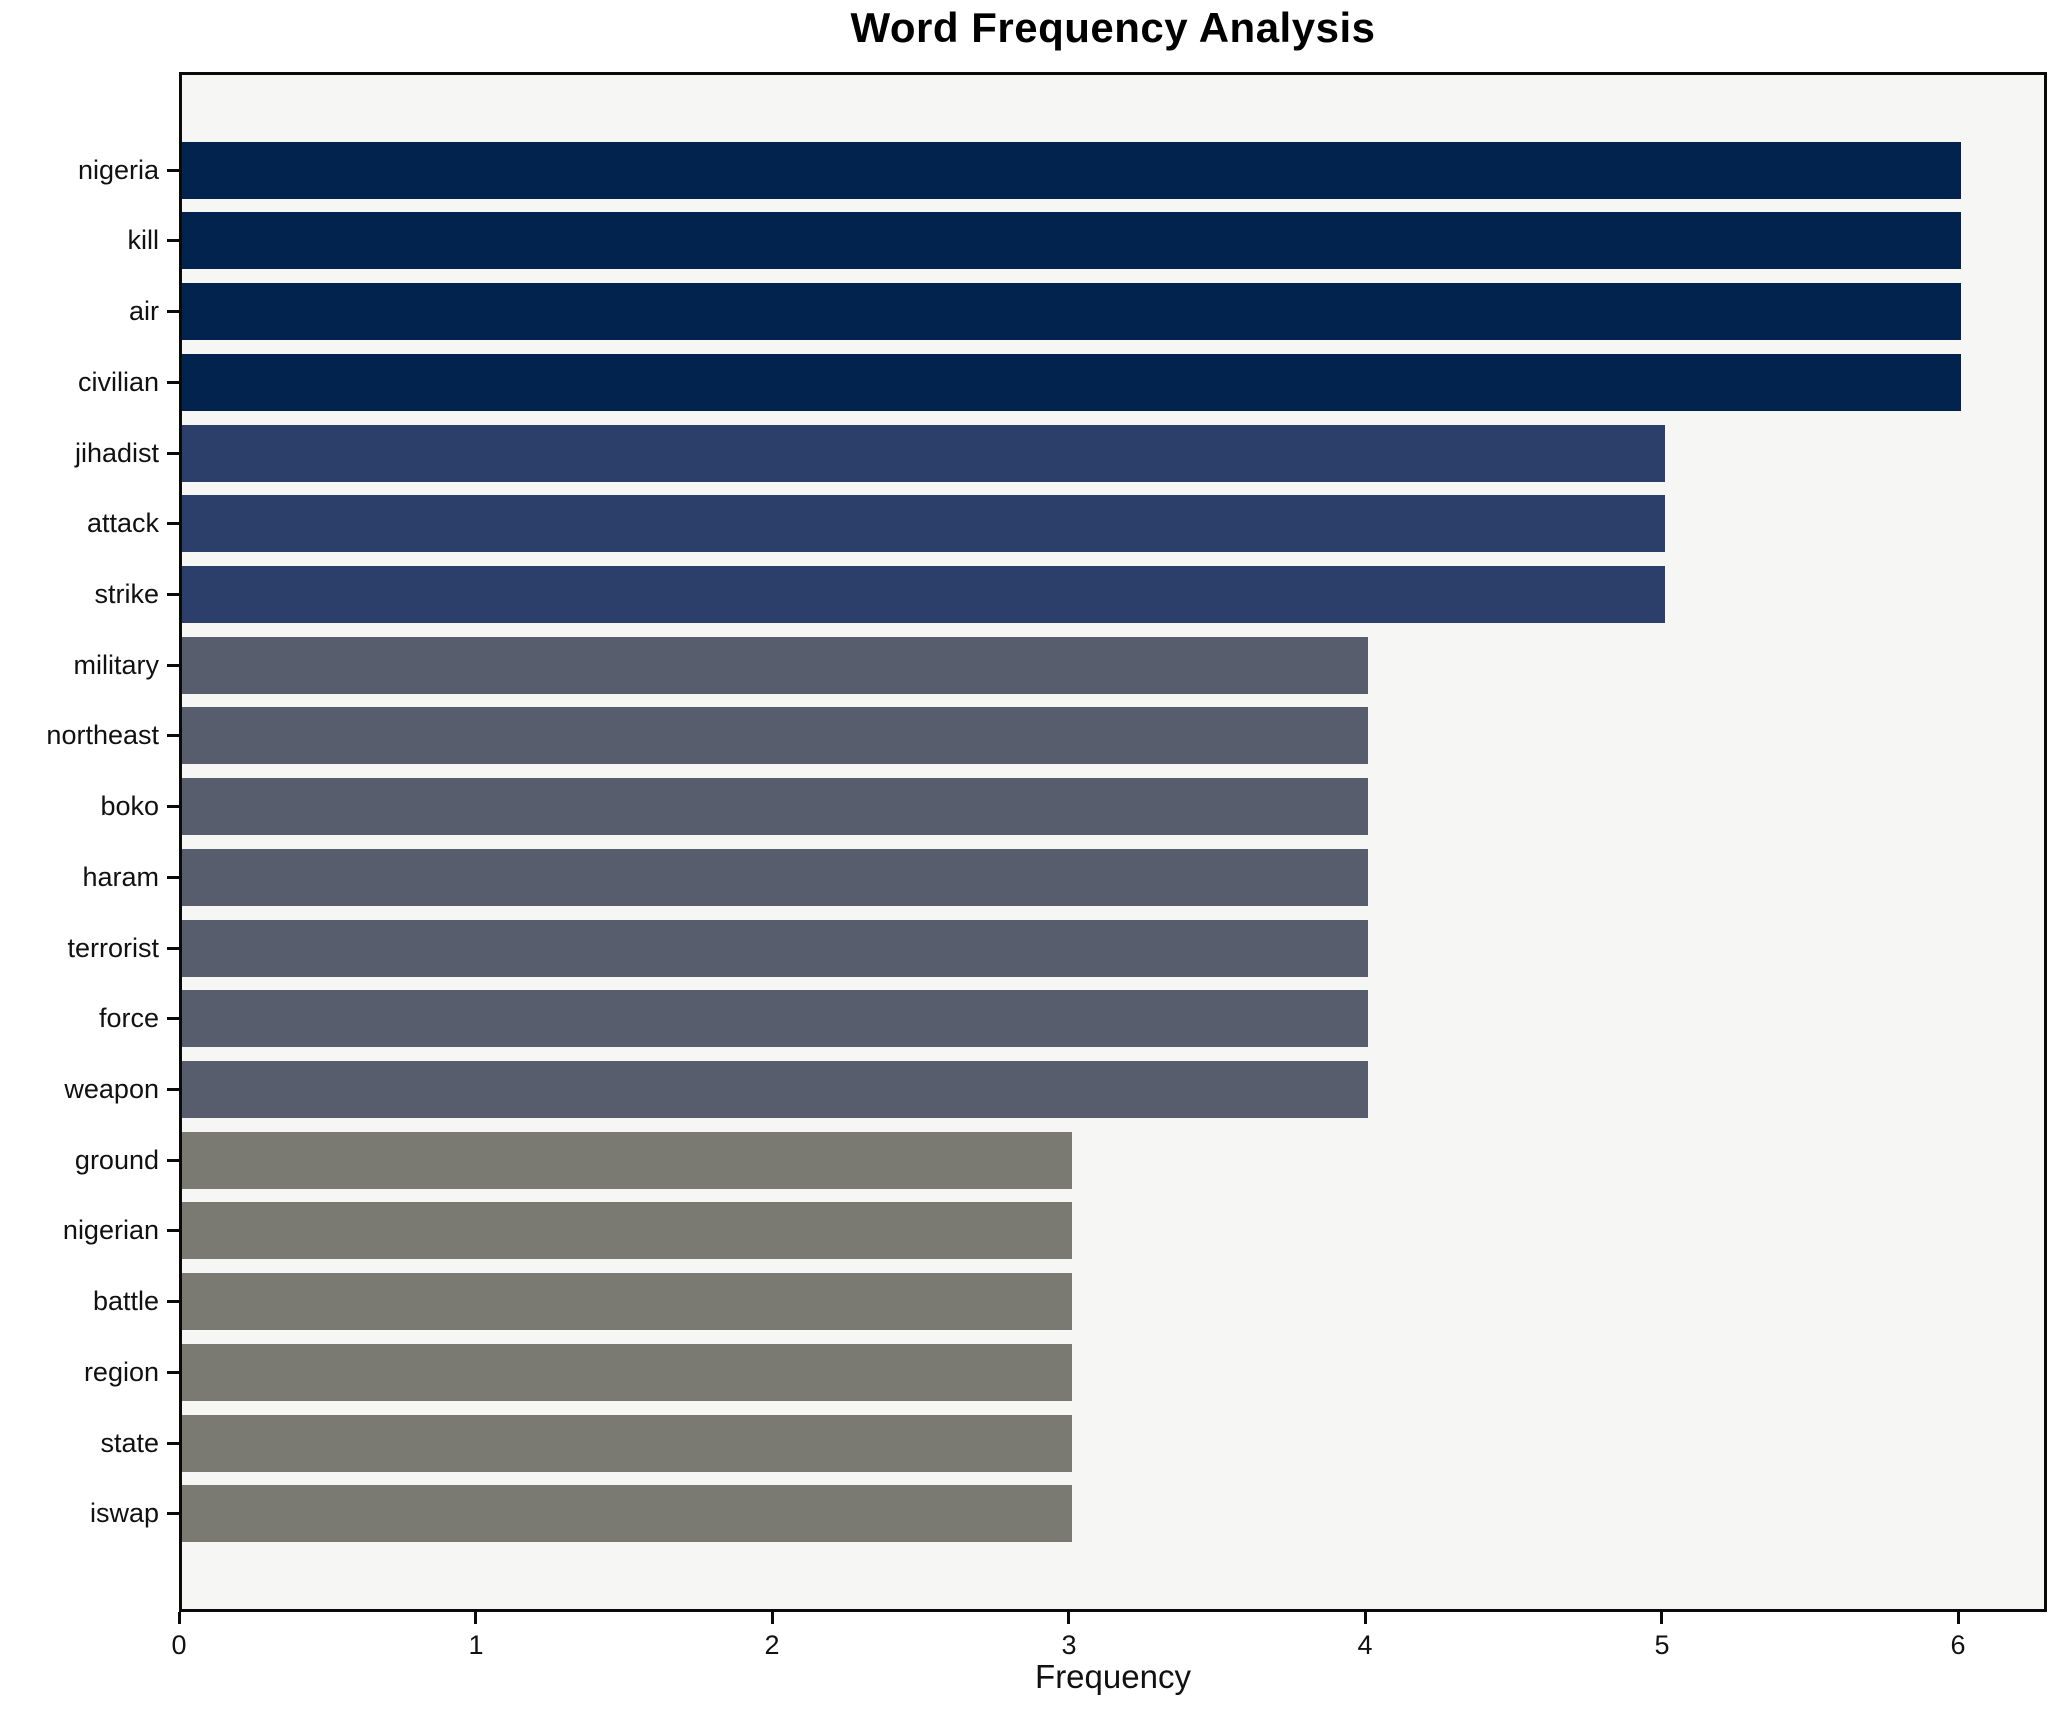 This screenshot has height=1722, width=2058. I want to click on bar-ground, so click(627, 1160).